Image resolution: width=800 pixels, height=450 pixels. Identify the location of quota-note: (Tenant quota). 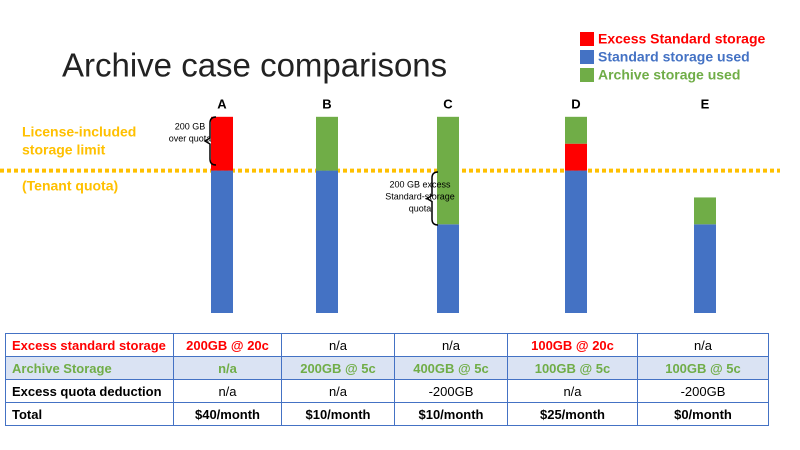
(70, 186).